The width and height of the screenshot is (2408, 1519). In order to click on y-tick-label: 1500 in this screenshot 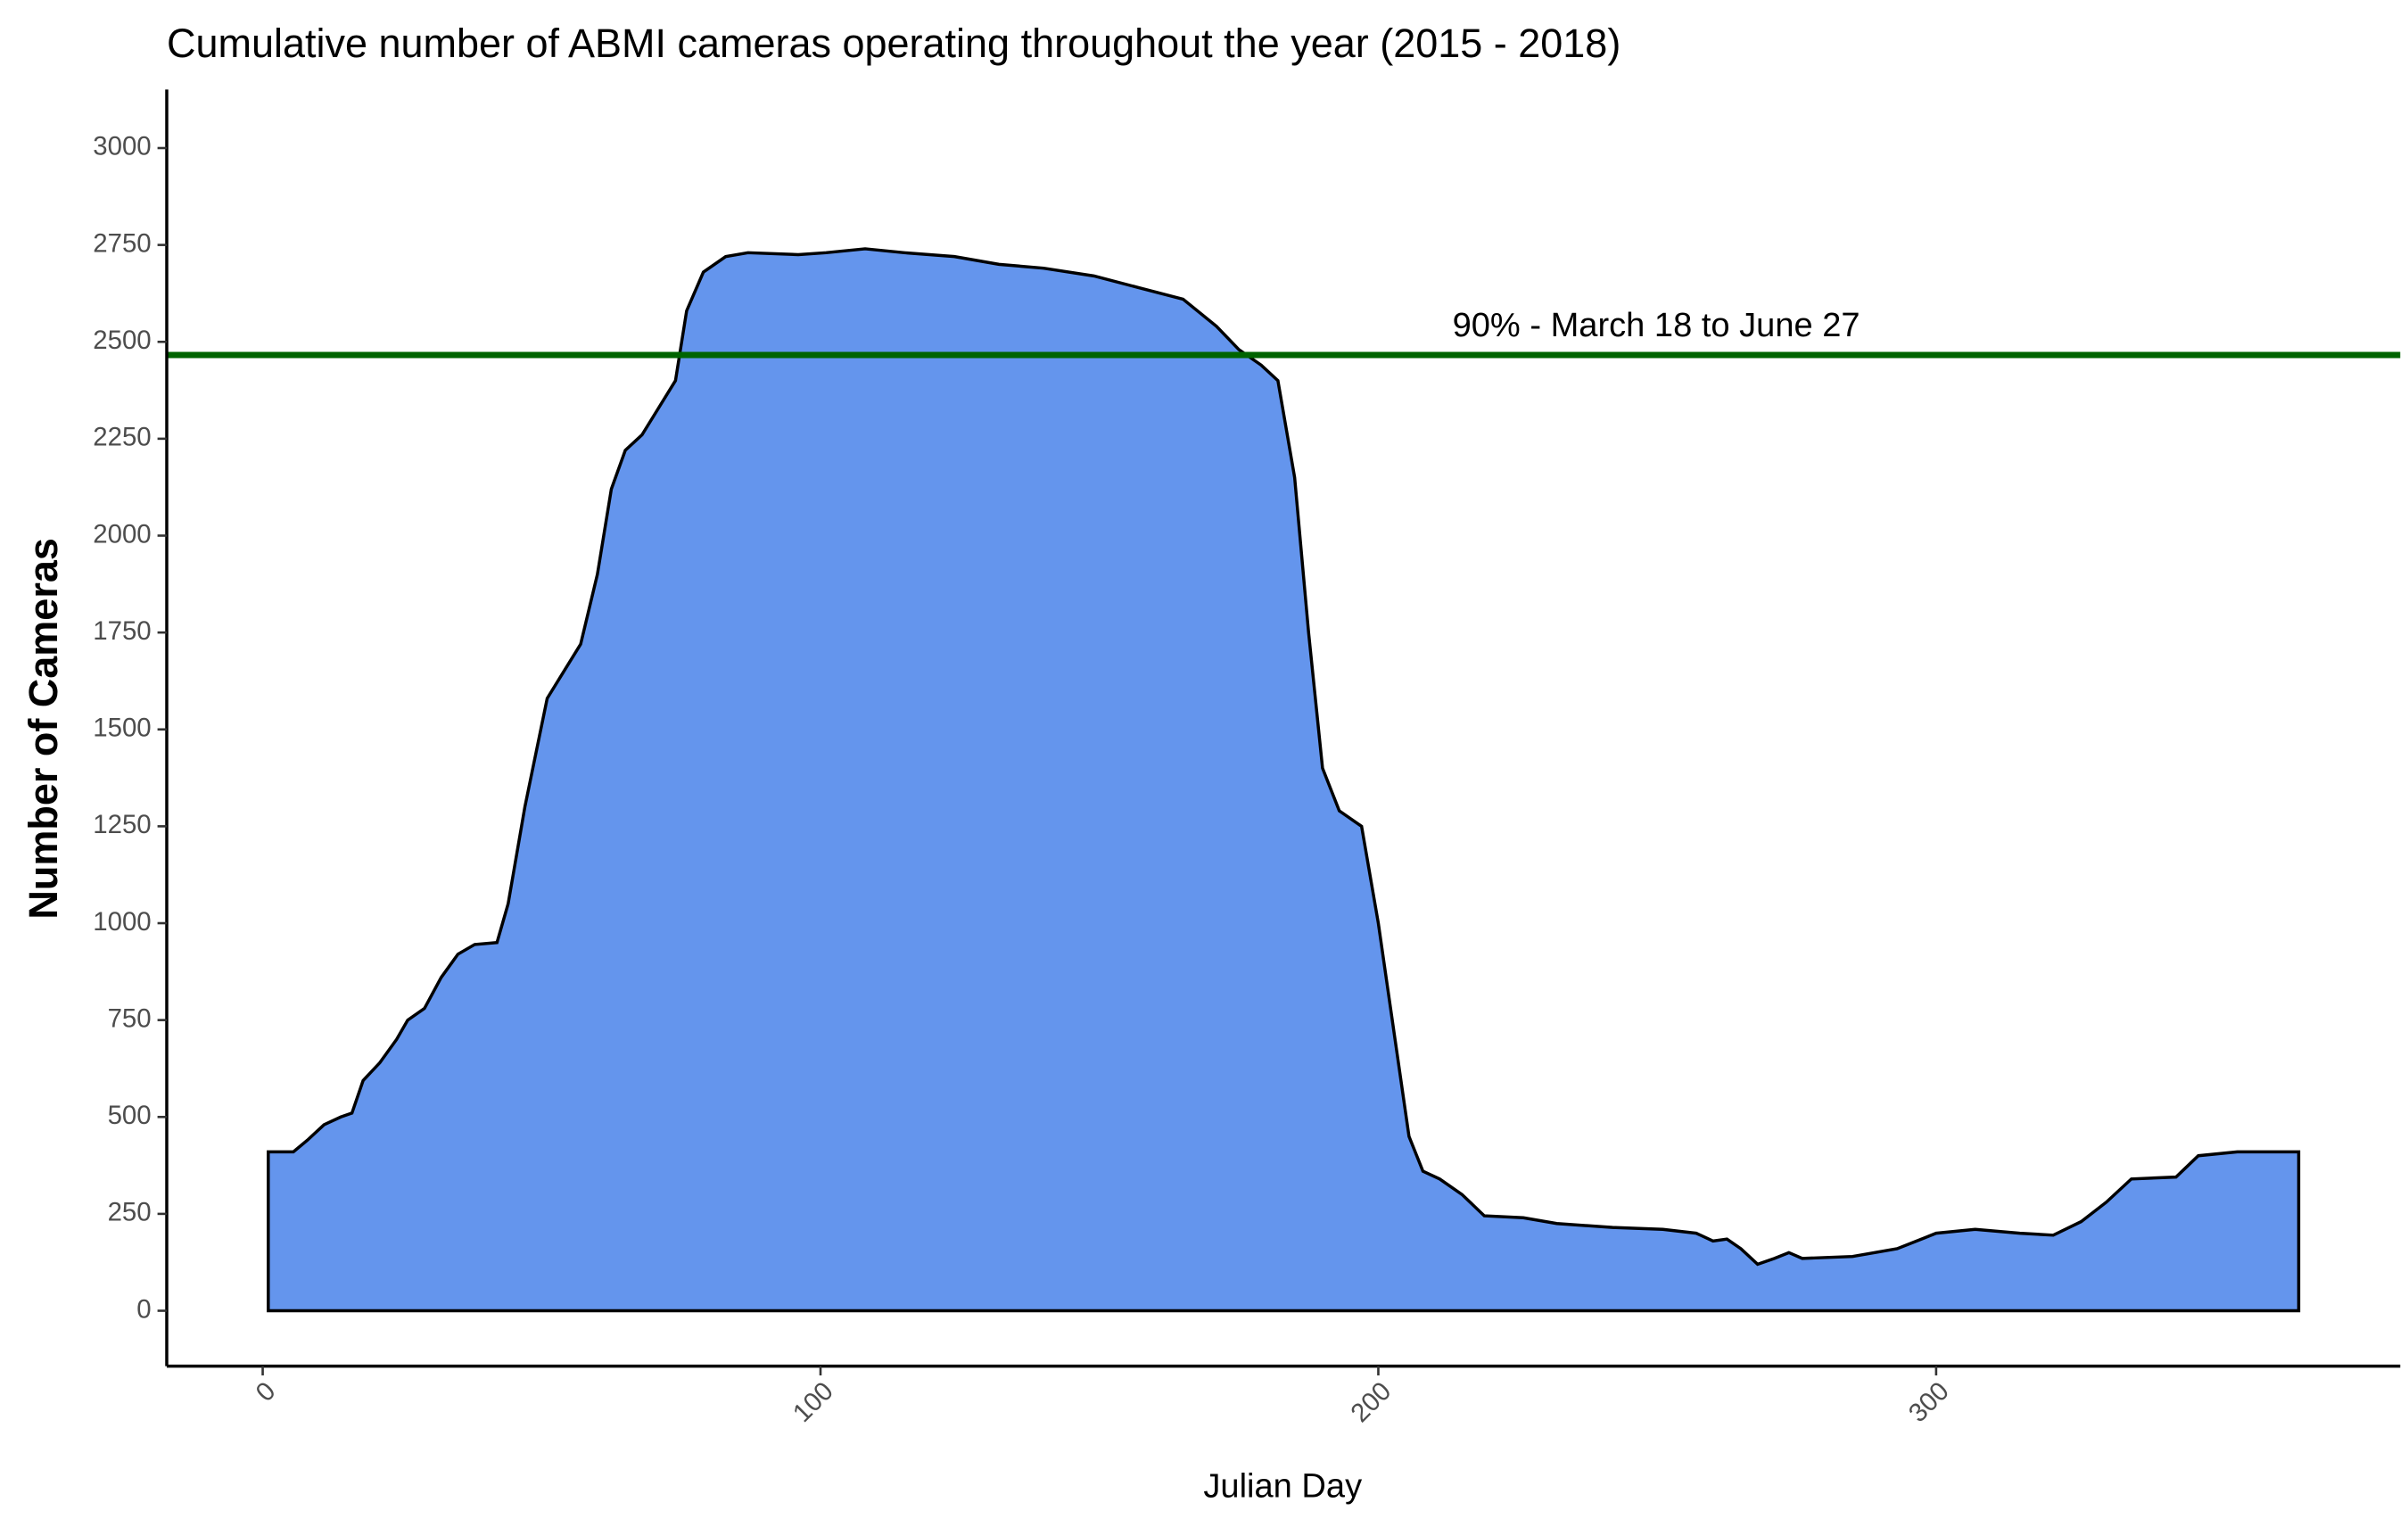, I will do `click(122, 728)`.